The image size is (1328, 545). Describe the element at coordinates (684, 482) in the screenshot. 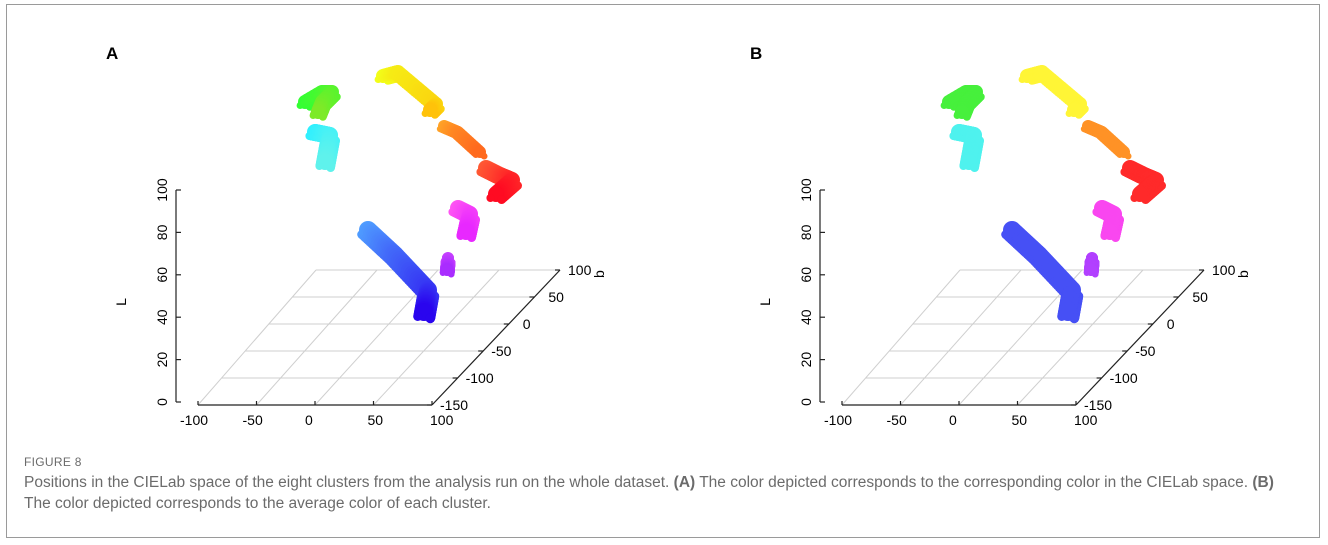

I see `caption-a-label: (A)` at that location.